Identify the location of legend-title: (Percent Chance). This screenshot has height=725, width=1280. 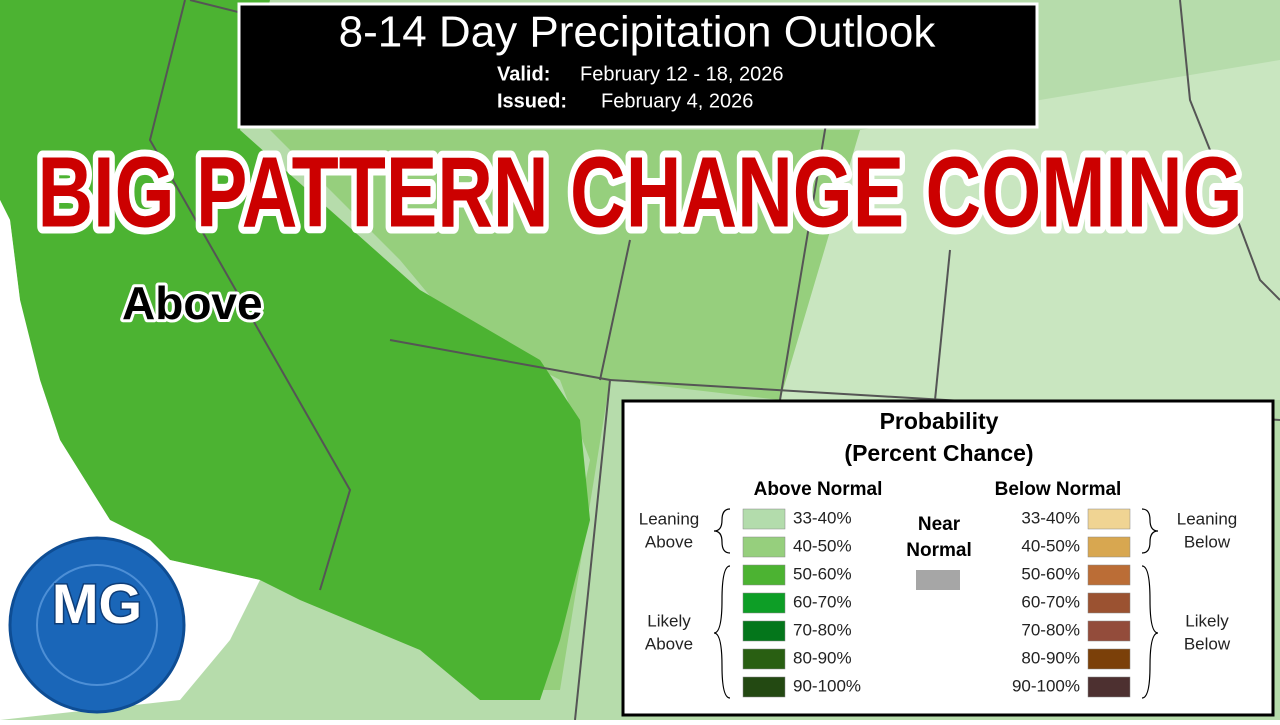
(938, 453).